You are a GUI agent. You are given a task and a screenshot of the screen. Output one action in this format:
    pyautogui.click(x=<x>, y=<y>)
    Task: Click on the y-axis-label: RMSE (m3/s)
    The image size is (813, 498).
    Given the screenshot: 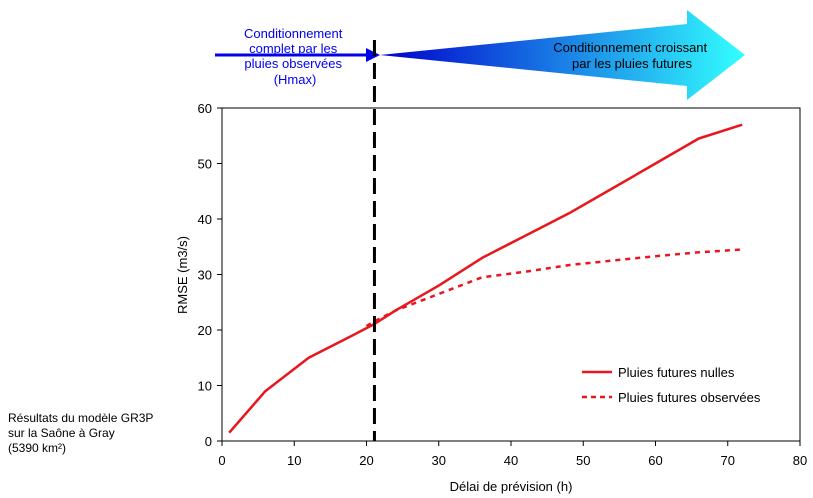 What is the action you would take?
    pyautogui.click(x=182, y=275)
    